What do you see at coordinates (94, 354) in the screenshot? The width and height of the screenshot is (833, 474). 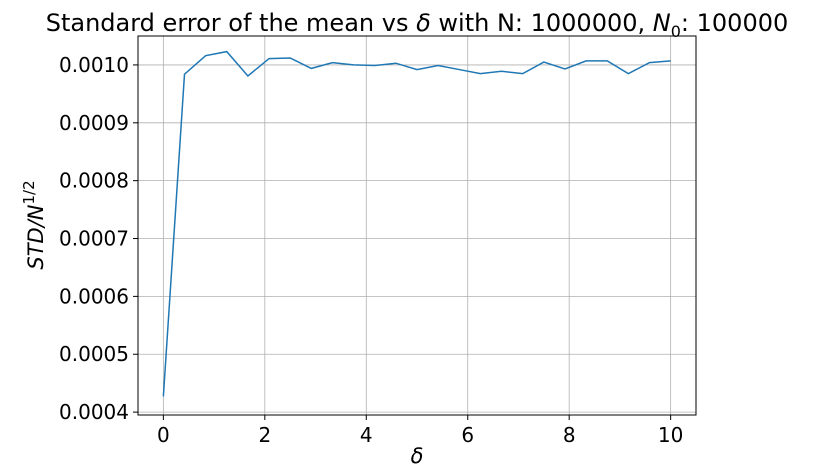 I see `y-tick-label: 0.0005` at bounding box center [94, 354].